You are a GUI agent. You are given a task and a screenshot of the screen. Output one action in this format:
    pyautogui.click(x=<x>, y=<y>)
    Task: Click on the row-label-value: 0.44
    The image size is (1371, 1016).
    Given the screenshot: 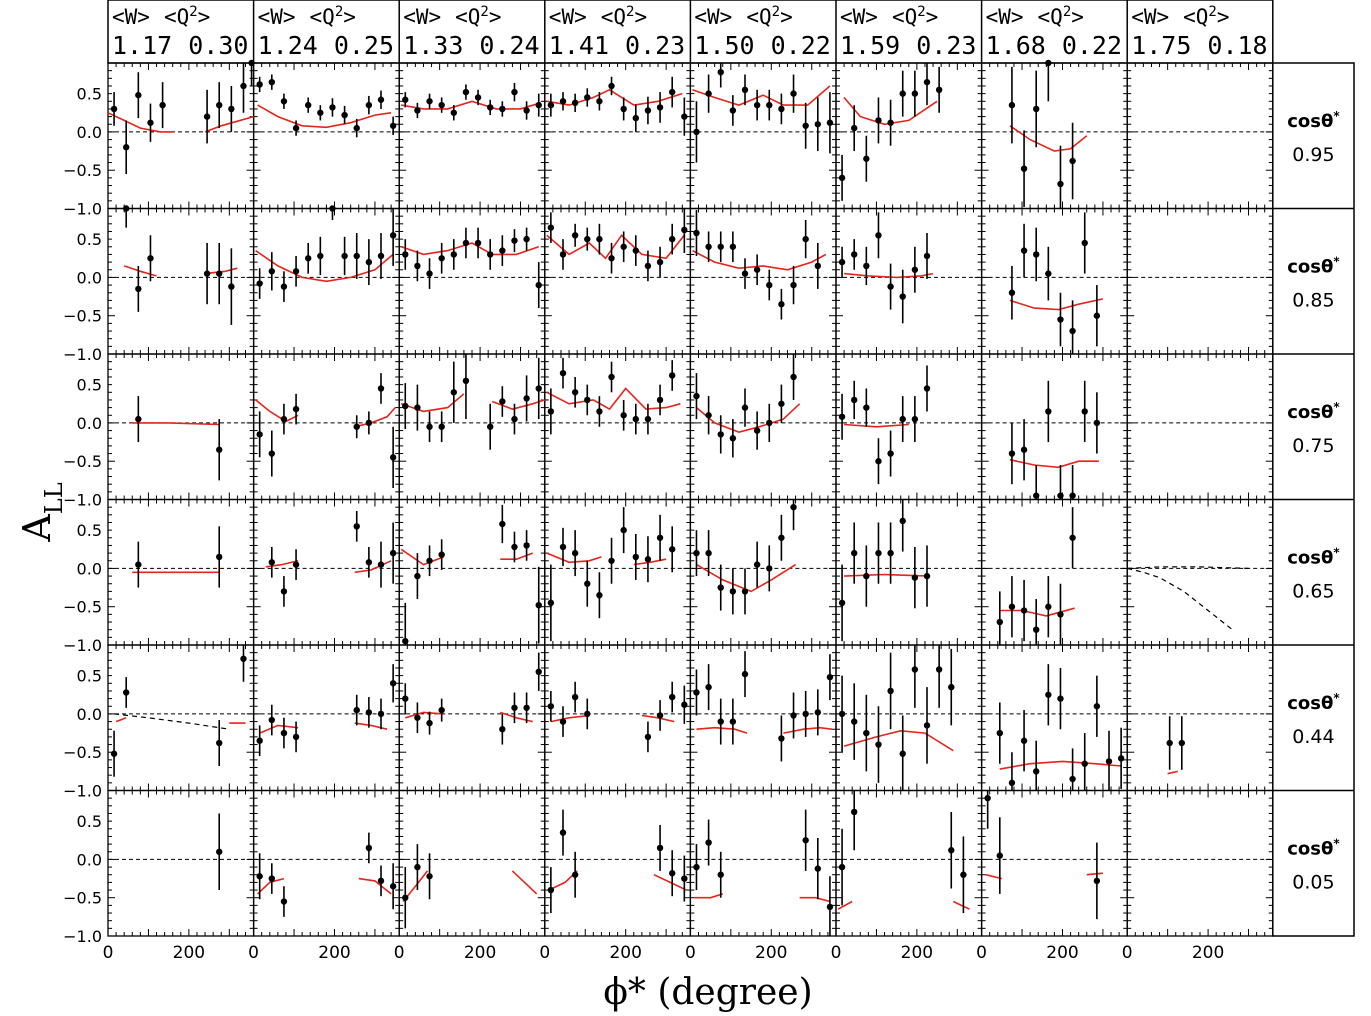 What is the action you would take?
    pyautogui.click(x=1313, y=737)
    